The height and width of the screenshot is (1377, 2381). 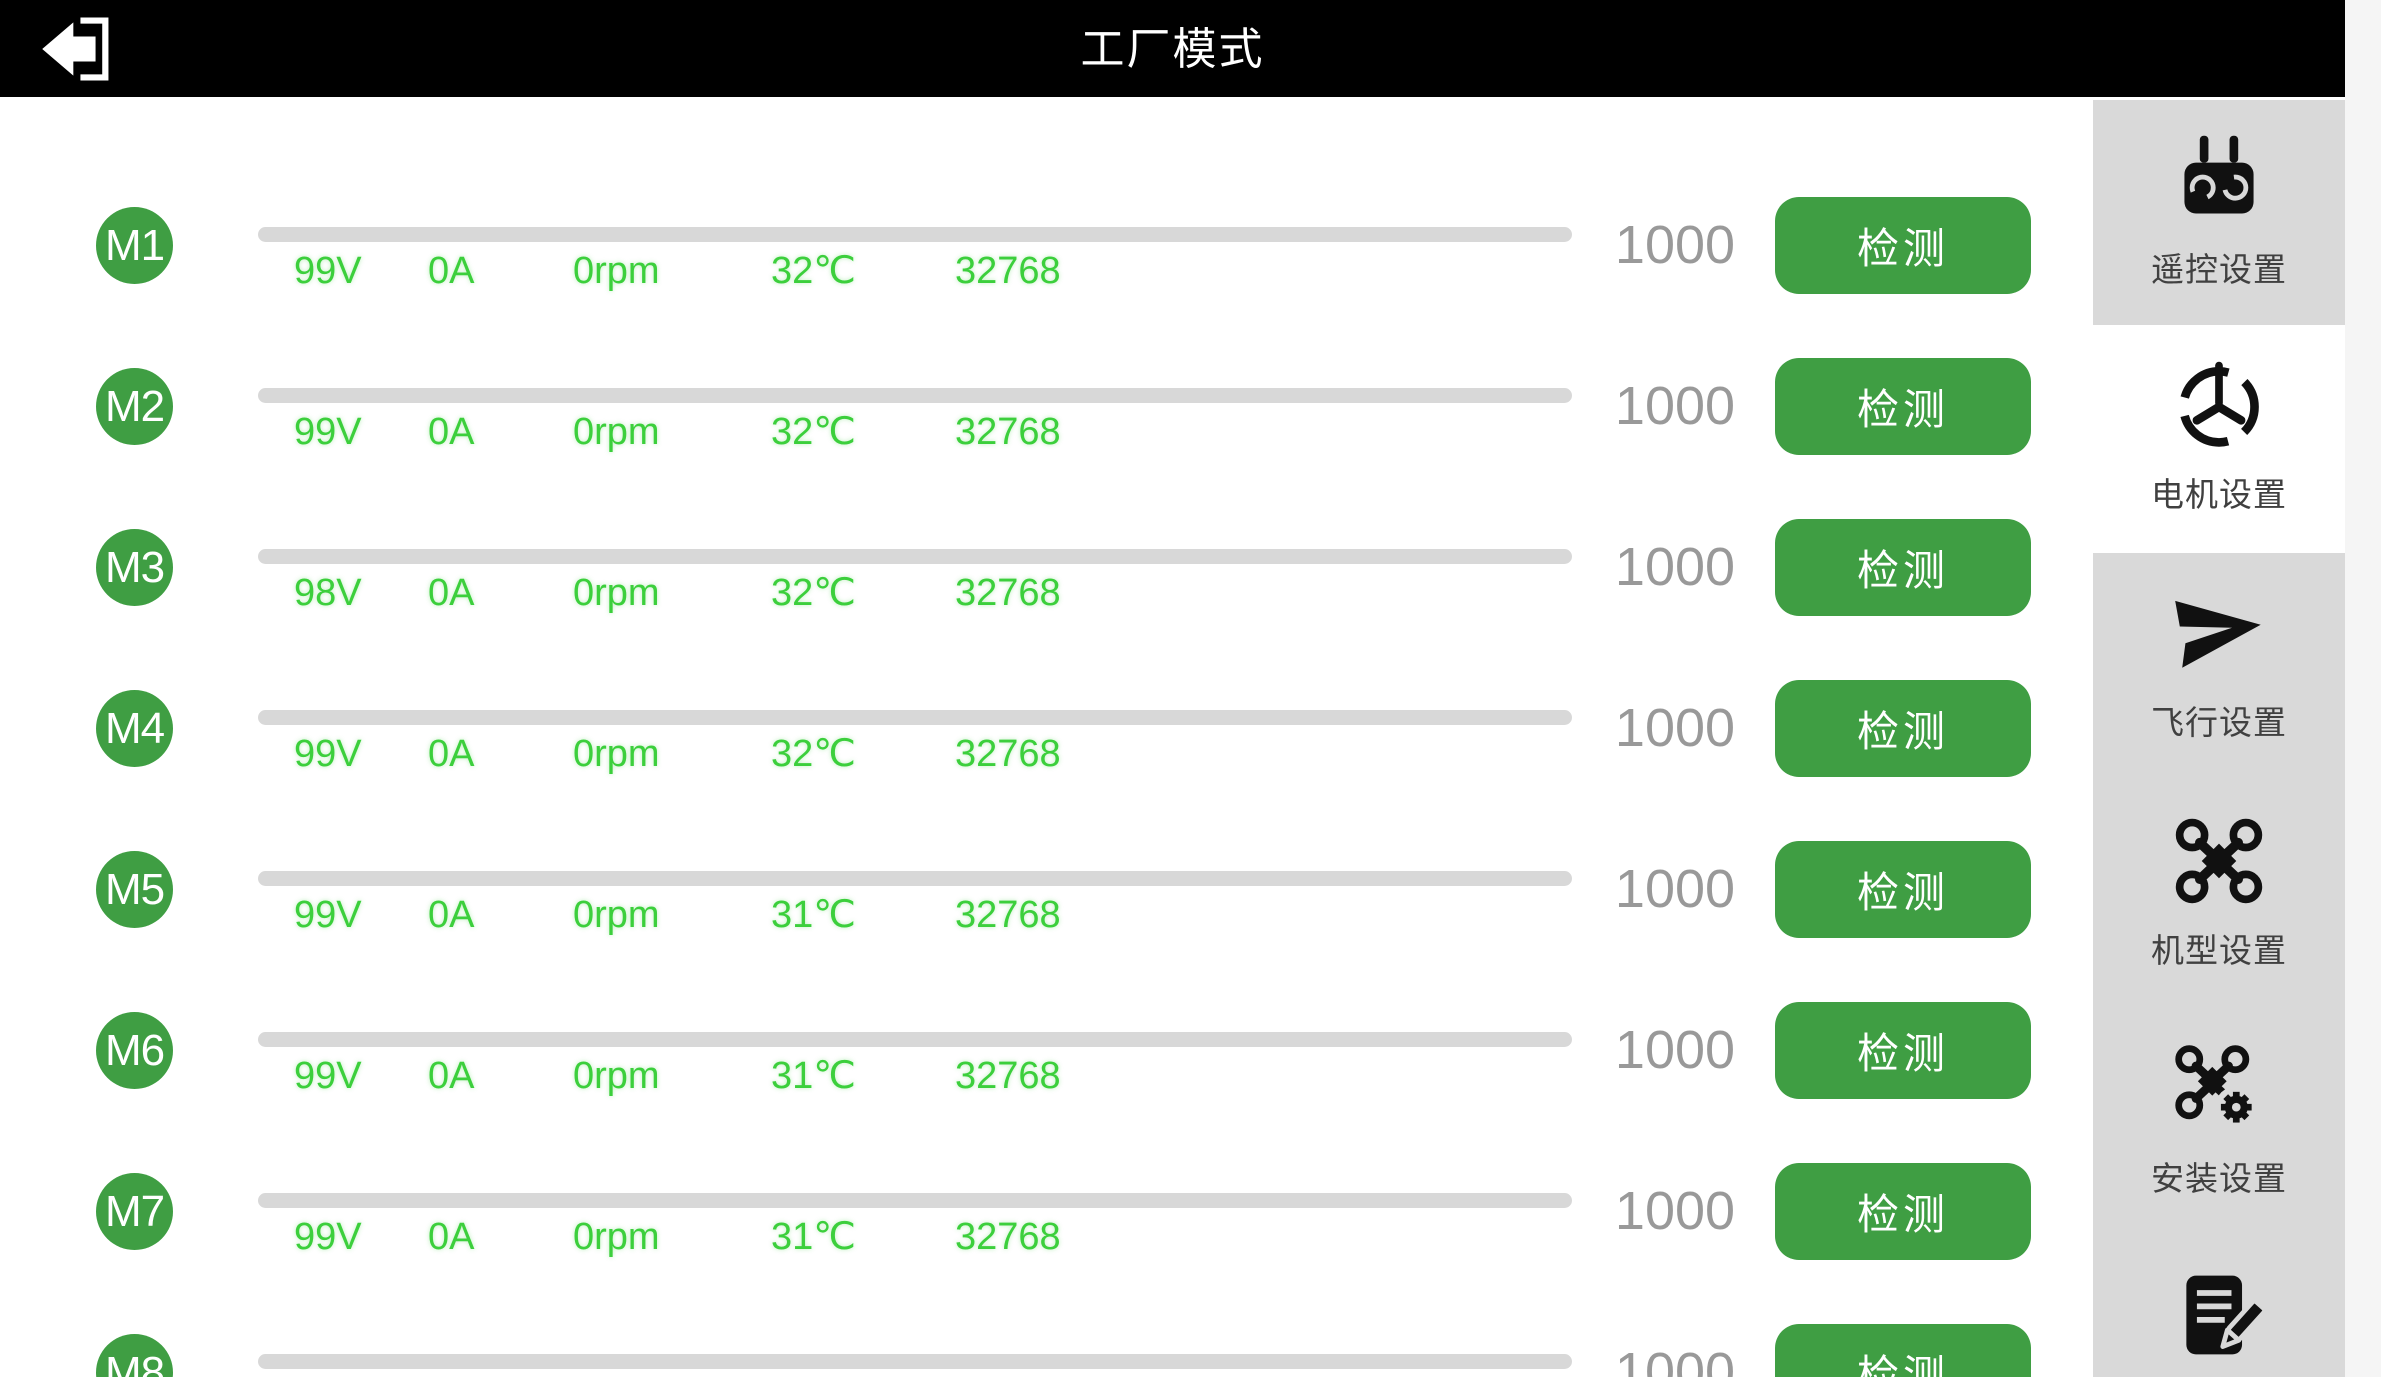 What do you see at coordinates (134, 728) in the screenshot?
I see `motor-badge: M4` at bounding box center [134, 728].